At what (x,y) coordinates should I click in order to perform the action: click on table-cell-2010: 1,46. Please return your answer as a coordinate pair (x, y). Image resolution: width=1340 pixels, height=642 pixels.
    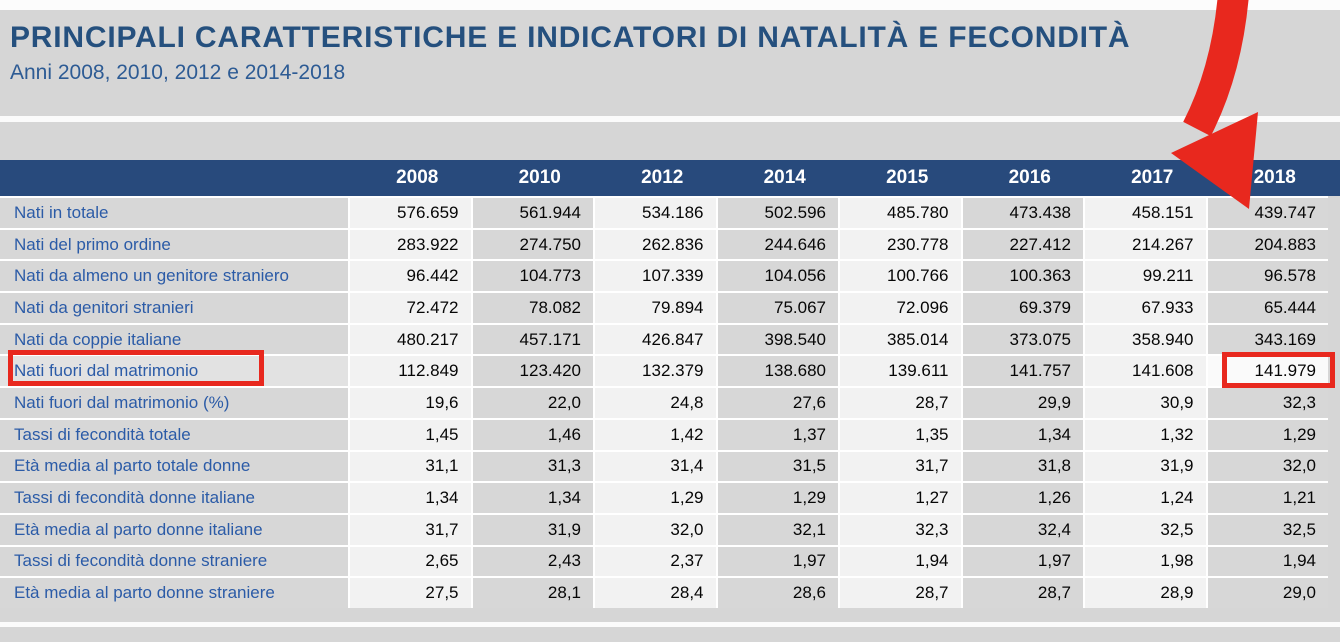
    Looking at the image, I should click on (532, 434).